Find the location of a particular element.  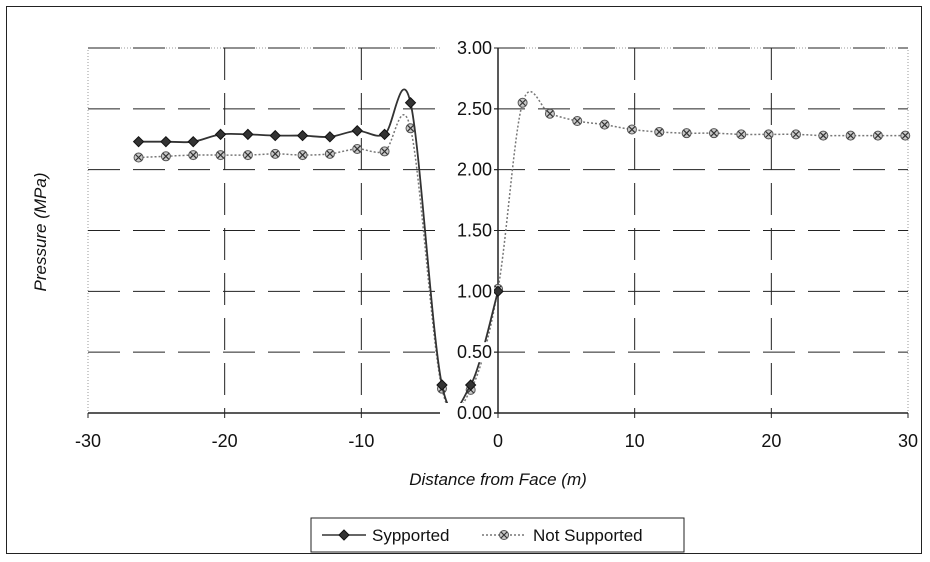

legend-label-0: Sypported is located at coordinates (411, 535).